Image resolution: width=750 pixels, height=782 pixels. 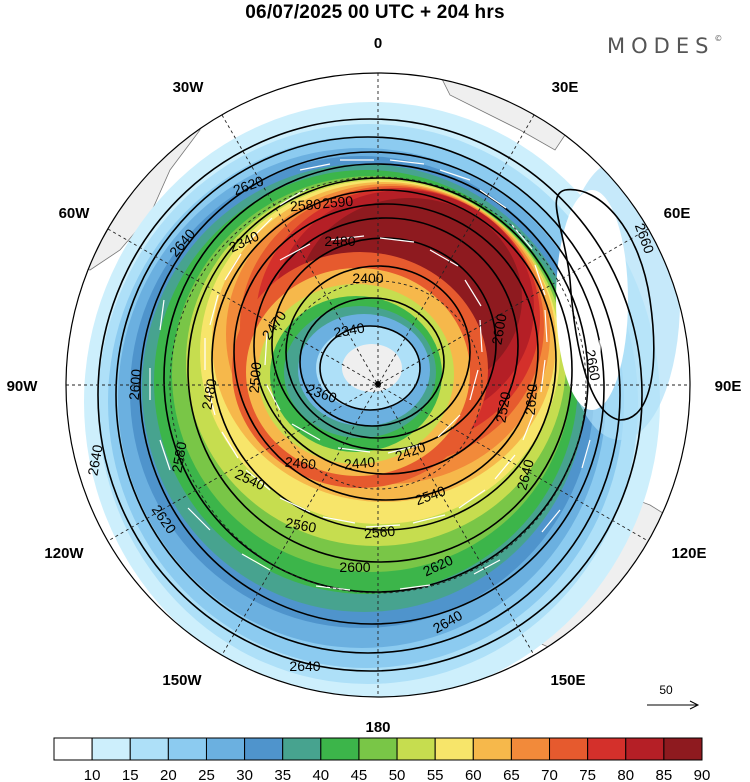 What do you see at coordinates (75, 213) in the screenshot?
I see `longitude-label-60w: 60W` at bounding box center [75, 213].